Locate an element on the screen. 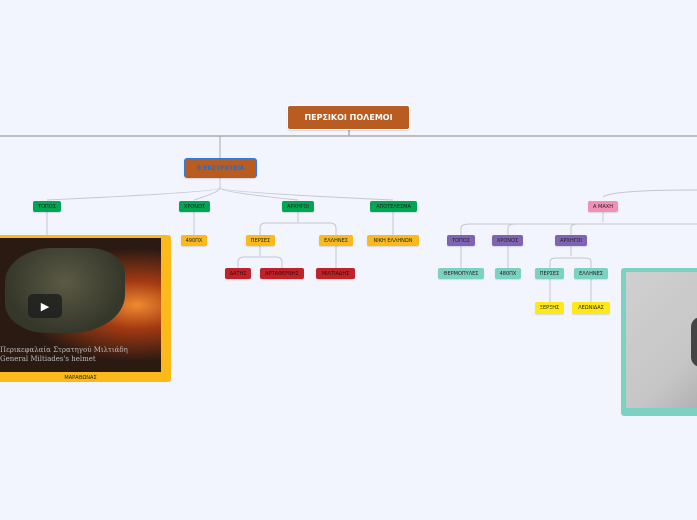 The width and height of the screenshot is (697, 520). a-ellines-node: ΕΛΛΗΝΕΣ is located at coordinates (591, 273).